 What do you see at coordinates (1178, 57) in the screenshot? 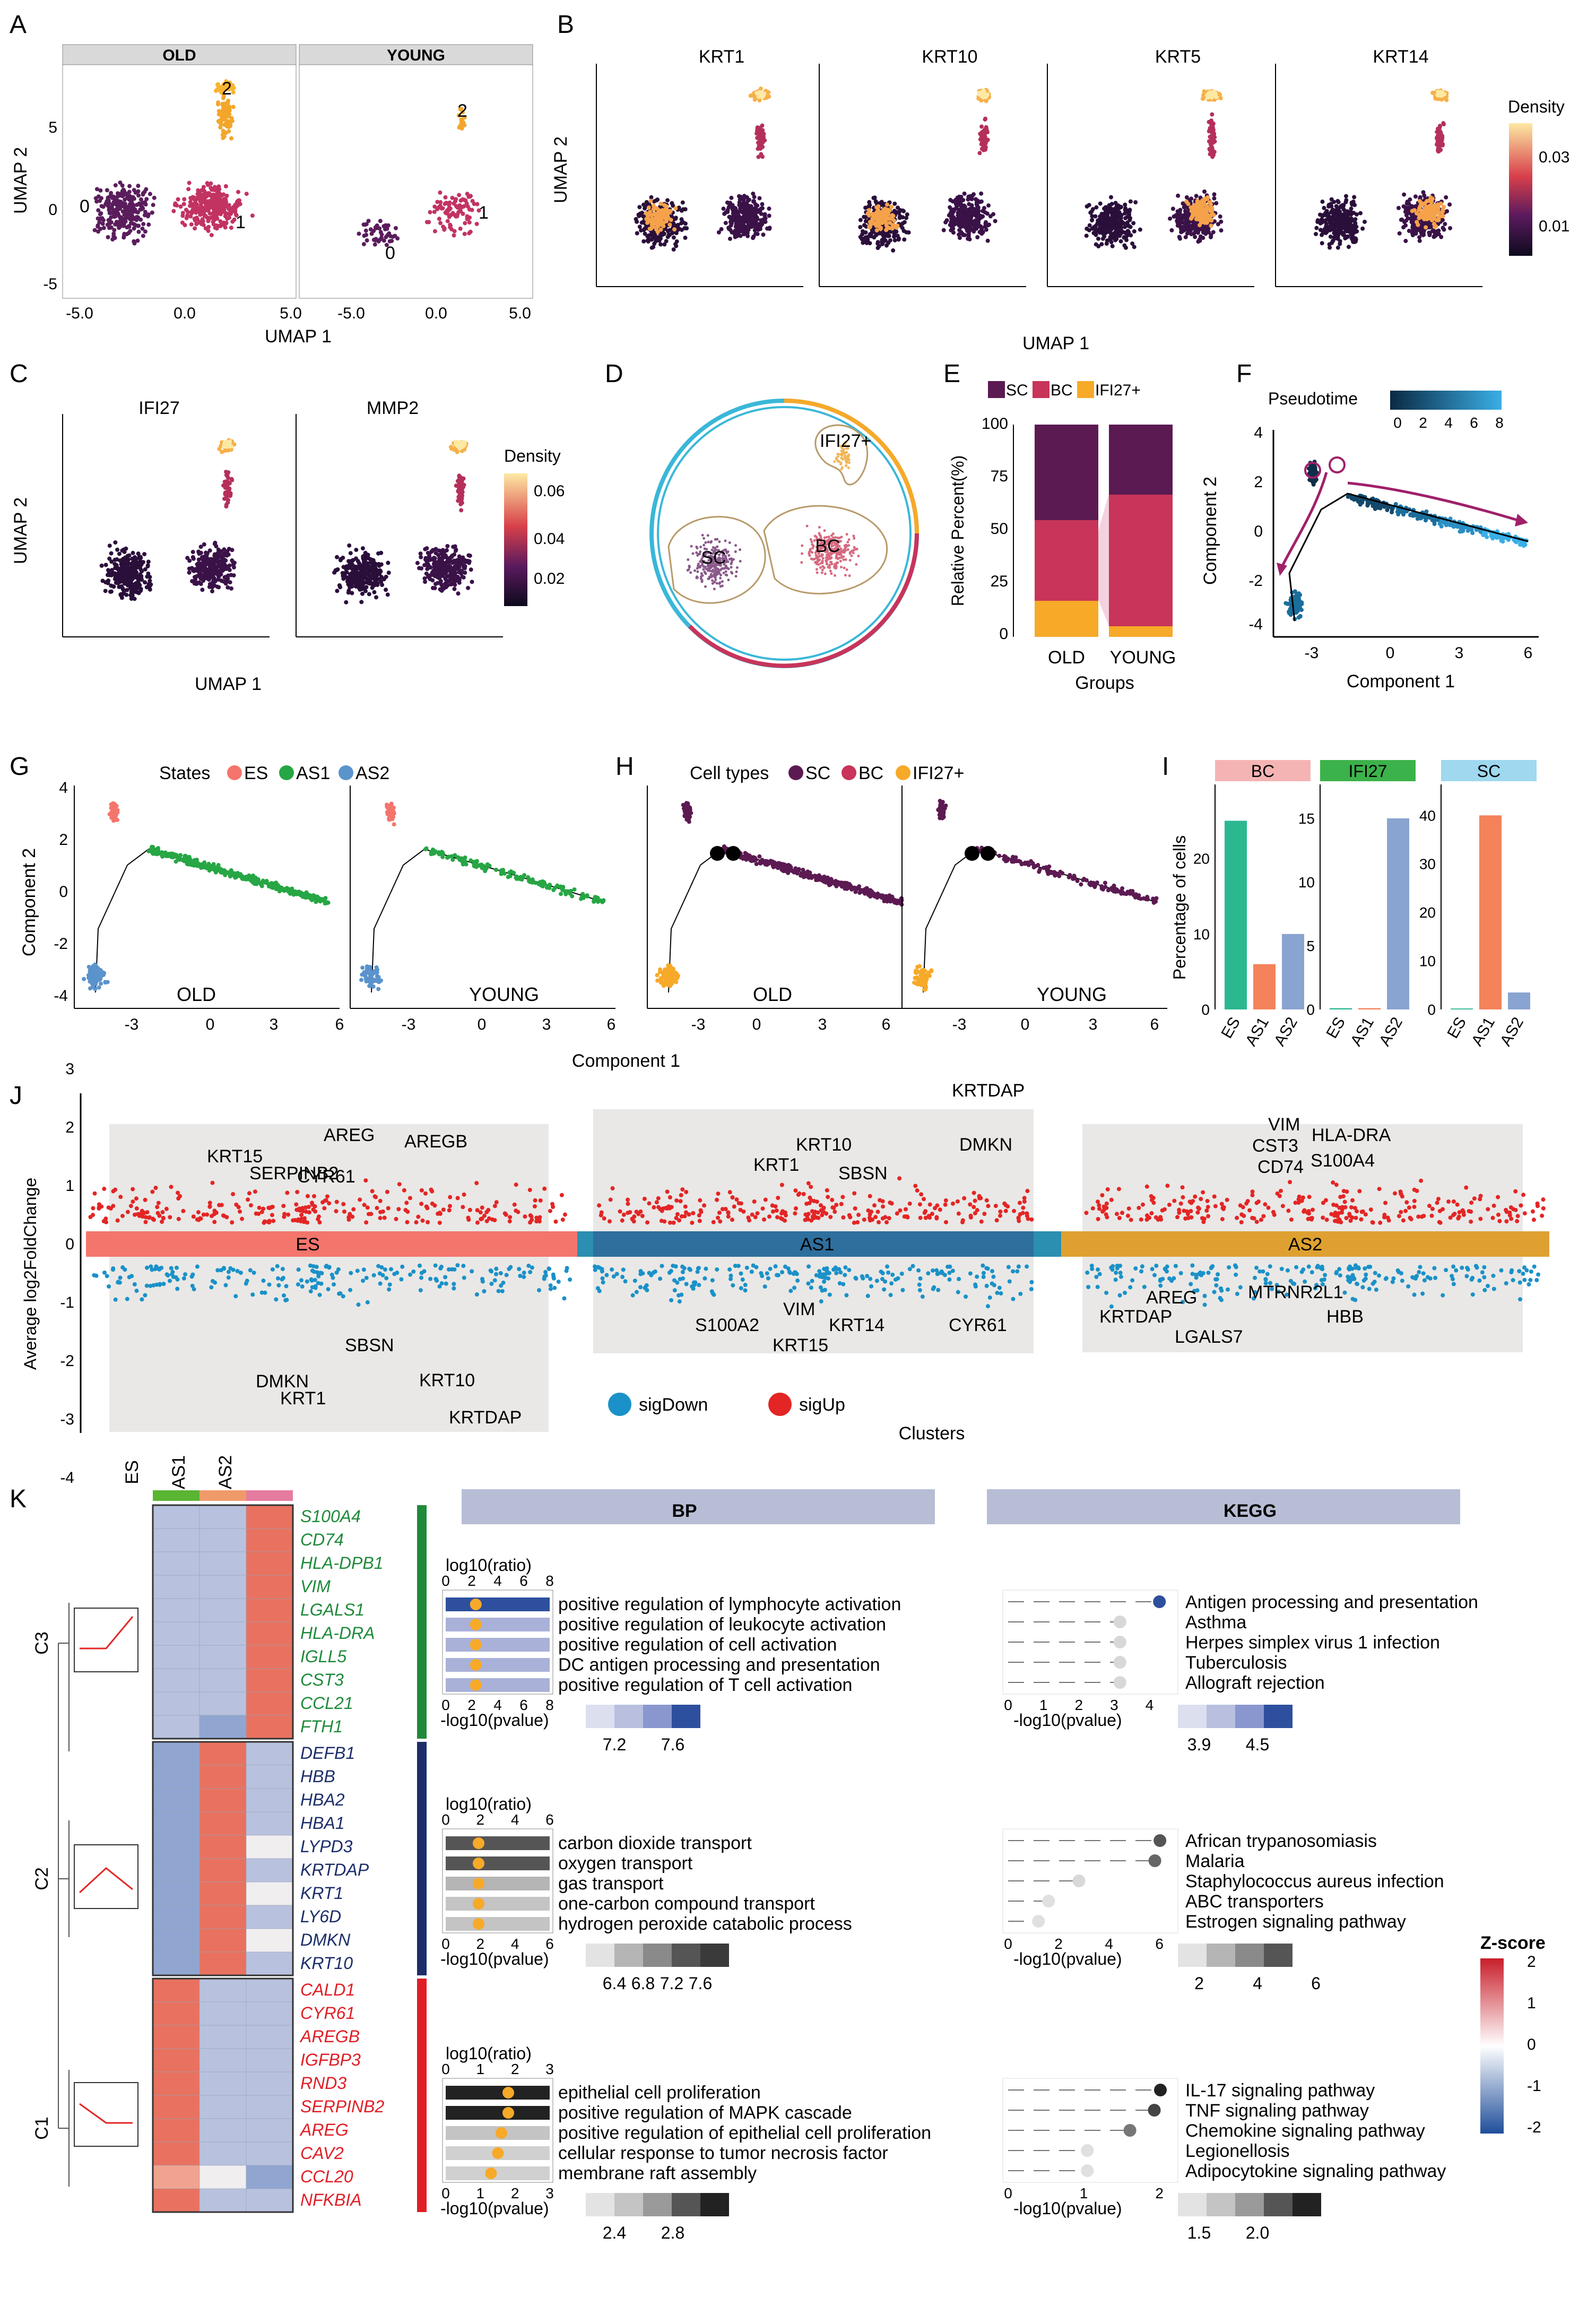
I see `b-gene-krt5: KRT5` at bounding box center [1178, 57].